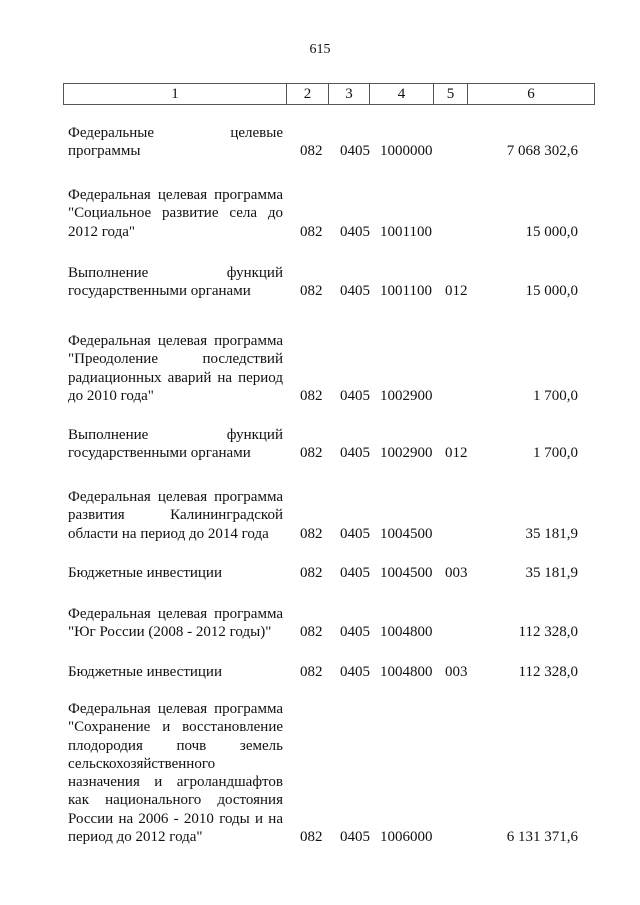 This screenshot has width=640, height=905. What do you see at coordinates (401, 94) in the screenshot?
I see `header-col-4: 4` at bounding box center [401, 94].